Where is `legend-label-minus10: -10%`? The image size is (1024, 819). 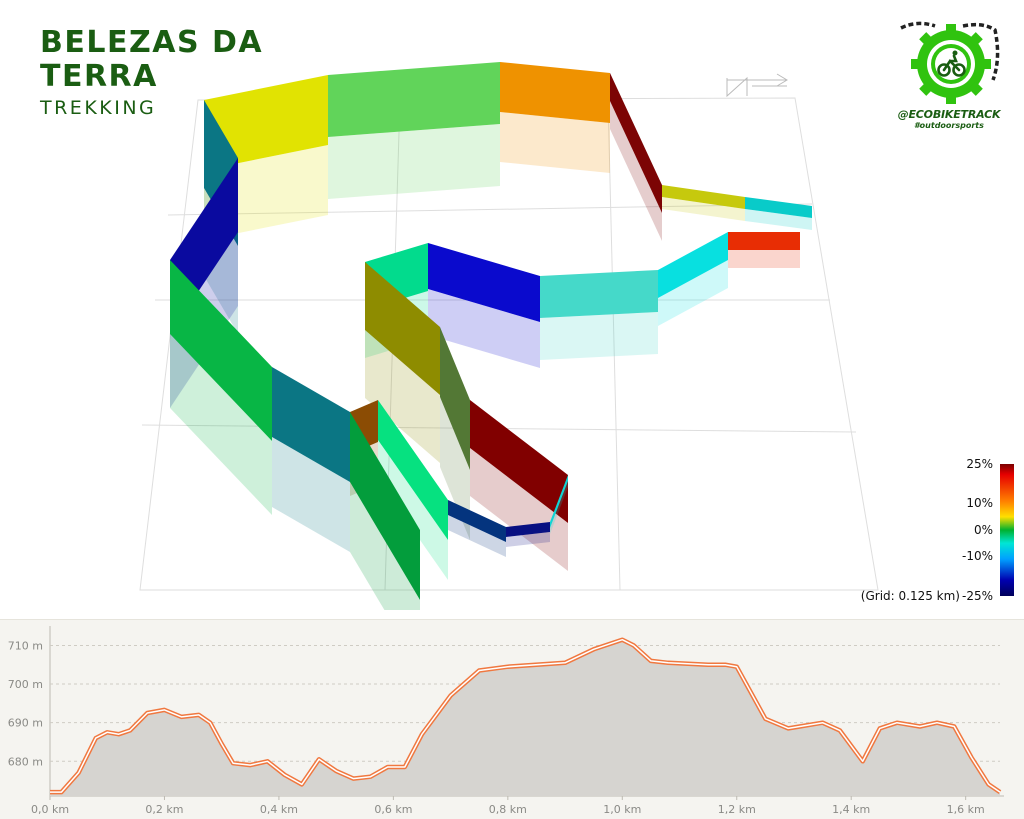
legend-label-minus10: -10% is located at coordinates (977, 556).